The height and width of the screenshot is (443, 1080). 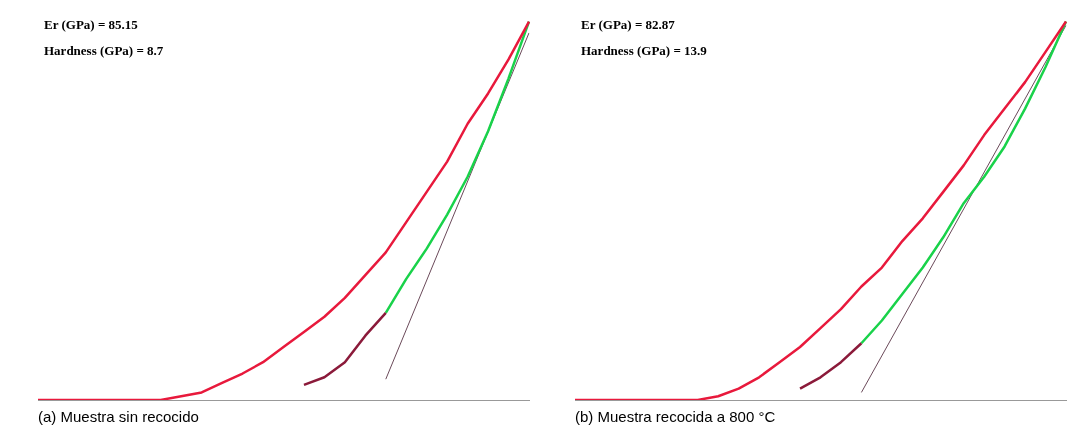 I want to click on annotation: Hardness (GPa) = 8.7, so click(x=104, y=51).